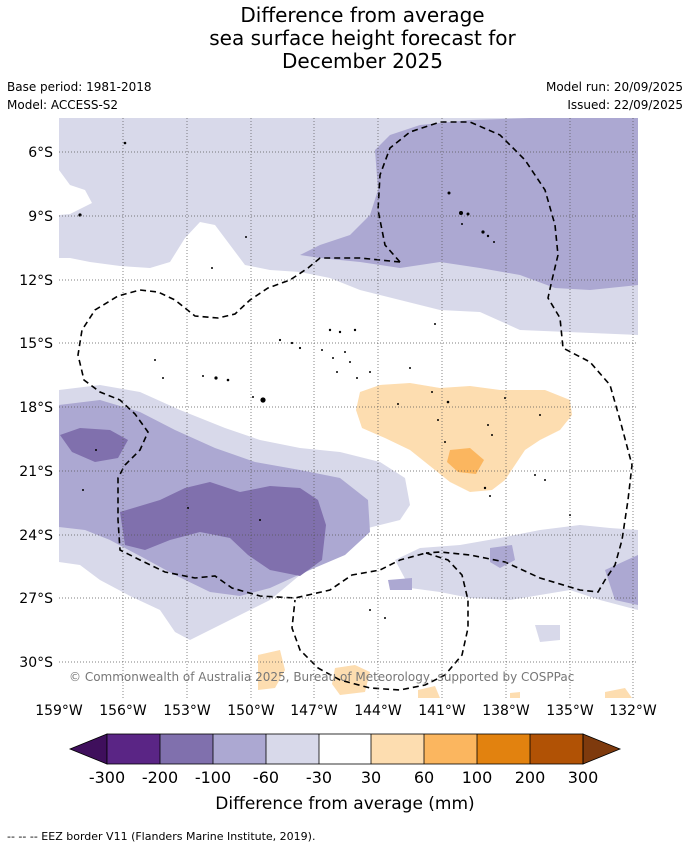  I want to click on lon-label: 153°W, so click(187, 711).